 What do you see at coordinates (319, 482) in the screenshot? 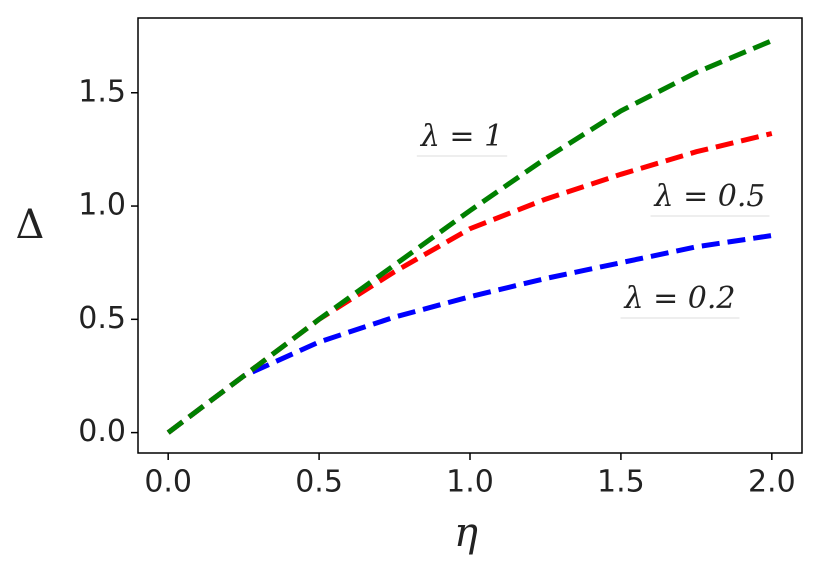
I see `x-tick-label: 0.5` at bounding box center [319, 482].